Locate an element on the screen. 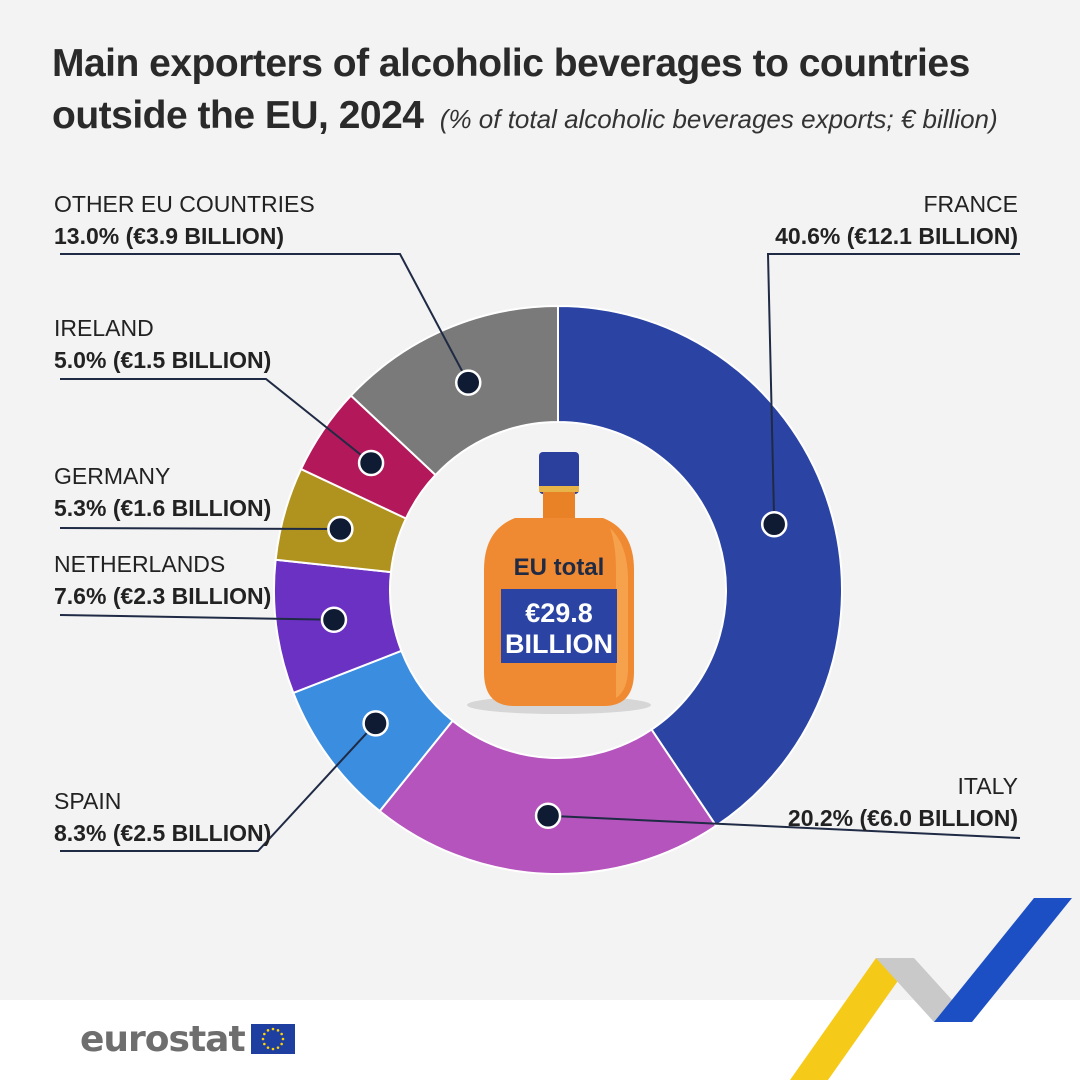 The image size is (1080, 1080). bottle-cap-band is located at coordinates (559, 489).